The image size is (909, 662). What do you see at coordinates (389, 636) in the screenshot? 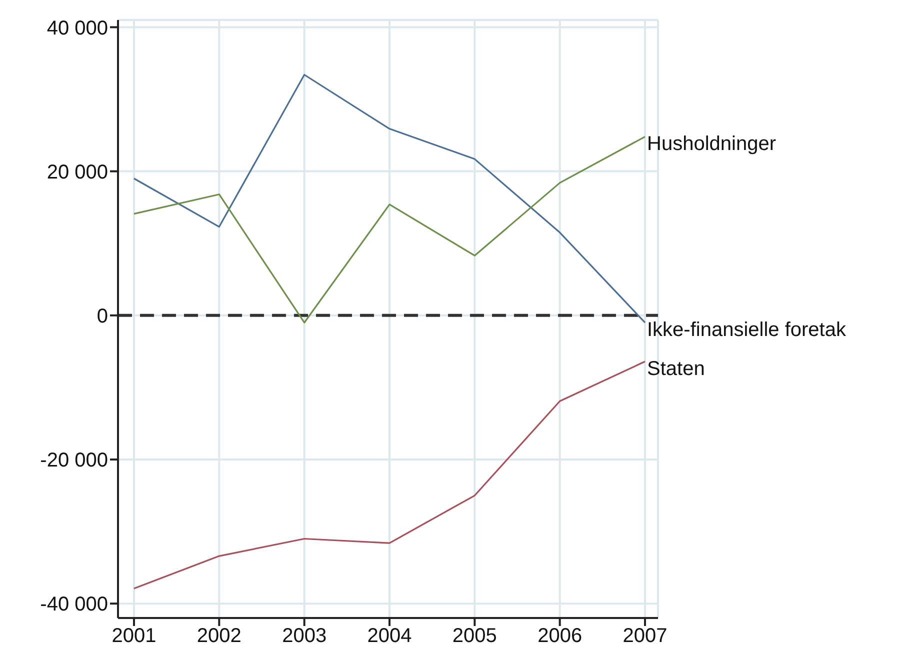
I see `x-tick-label: 2004` at bounding box center [389, 636].